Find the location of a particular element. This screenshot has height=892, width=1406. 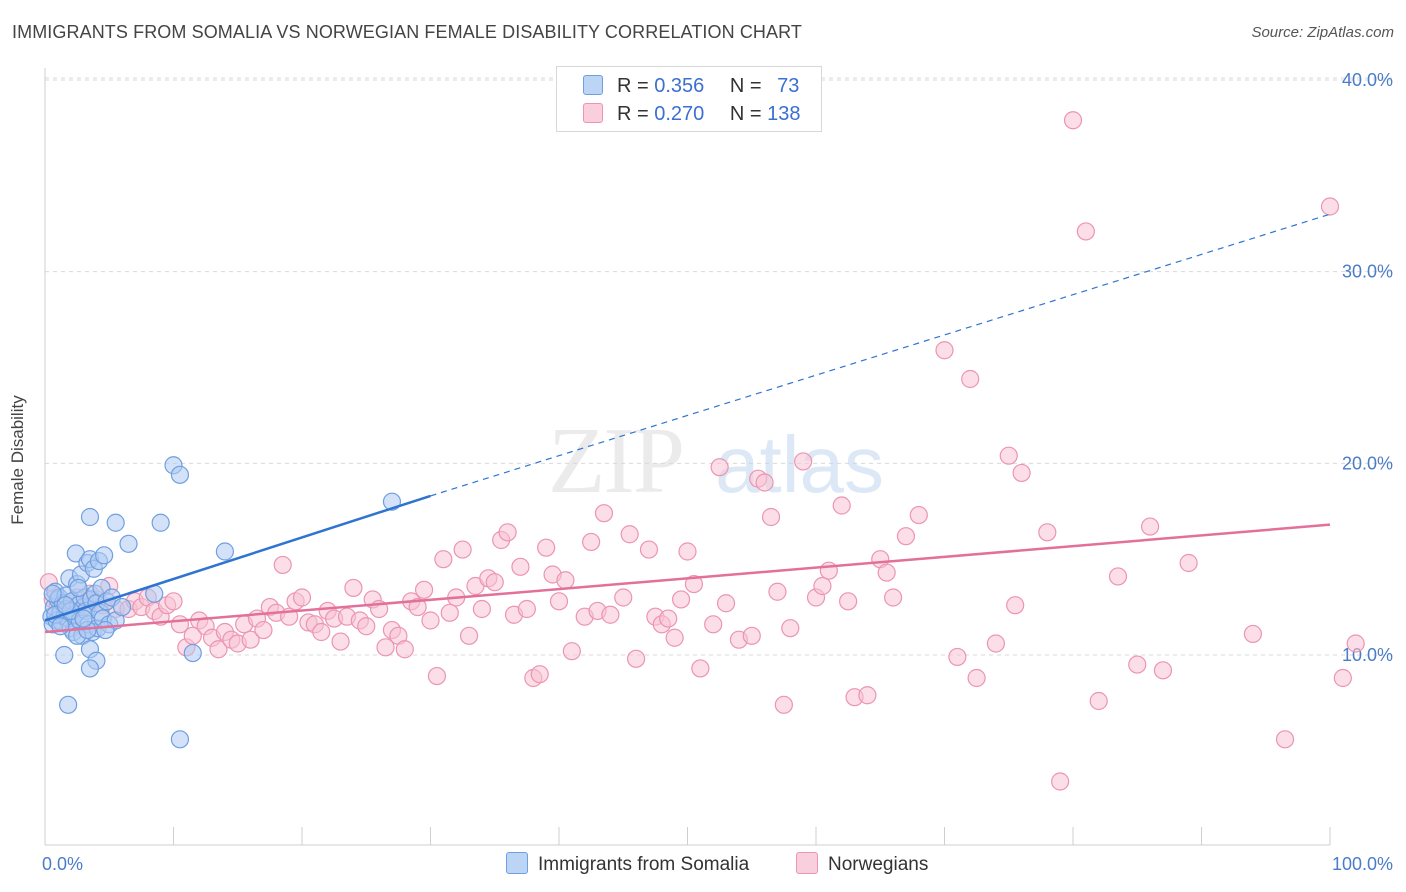

y-tick-label: 40.0% is located at coordinates (1367, 80).